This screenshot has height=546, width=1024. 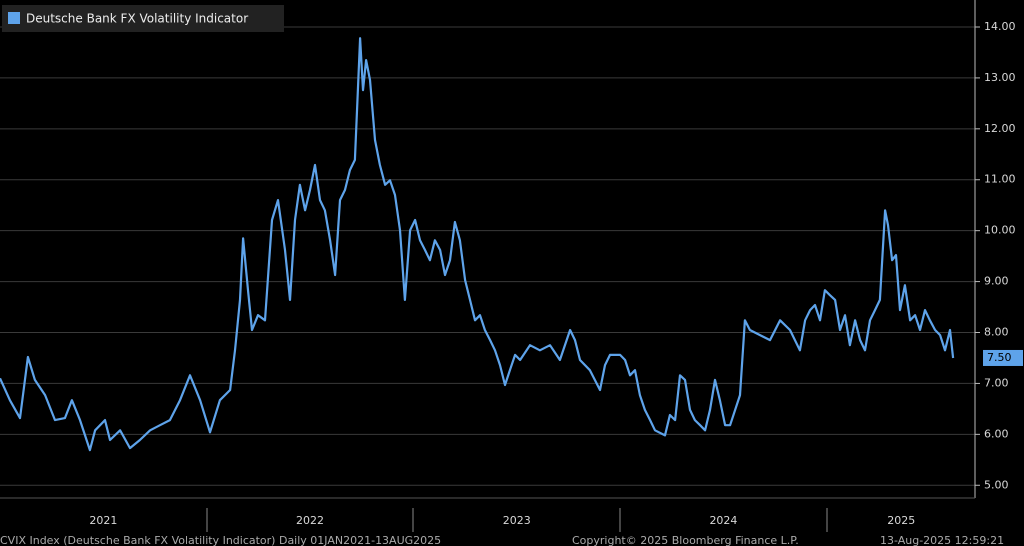 What do you see at coordinates (1000, 128) in the screenshot?
I see `y-tick-label: 12.00` at bounding box center [1000, 128].